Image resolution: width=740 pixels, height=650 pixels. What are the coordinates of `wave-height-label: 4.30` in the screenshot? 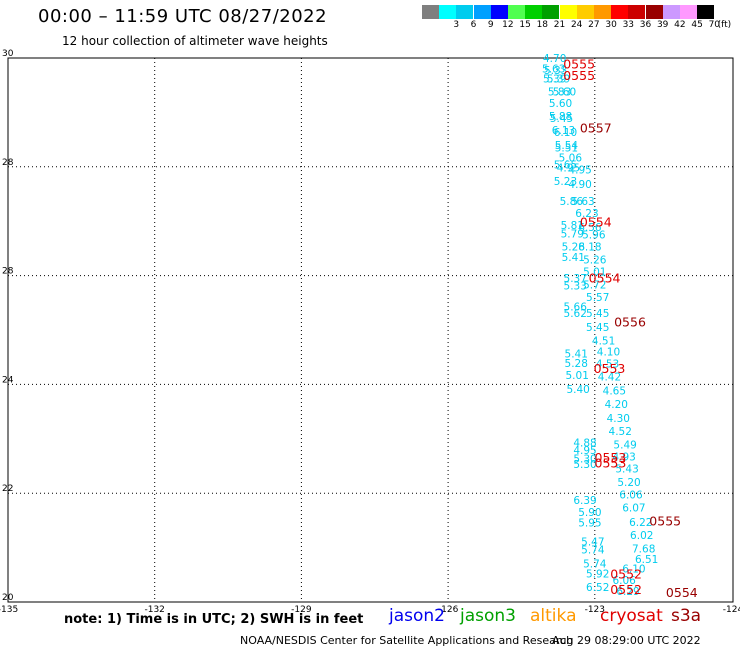 It's located at (618, 419).